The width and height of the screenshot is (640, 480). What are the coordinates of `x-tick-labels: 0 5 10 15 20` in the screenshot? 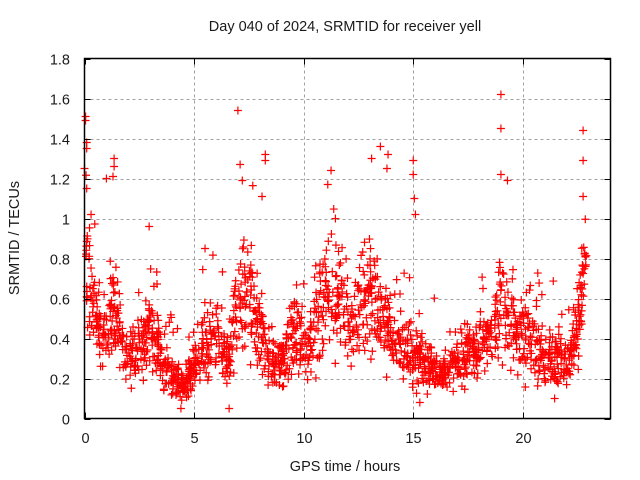 It's located at (306, 439).